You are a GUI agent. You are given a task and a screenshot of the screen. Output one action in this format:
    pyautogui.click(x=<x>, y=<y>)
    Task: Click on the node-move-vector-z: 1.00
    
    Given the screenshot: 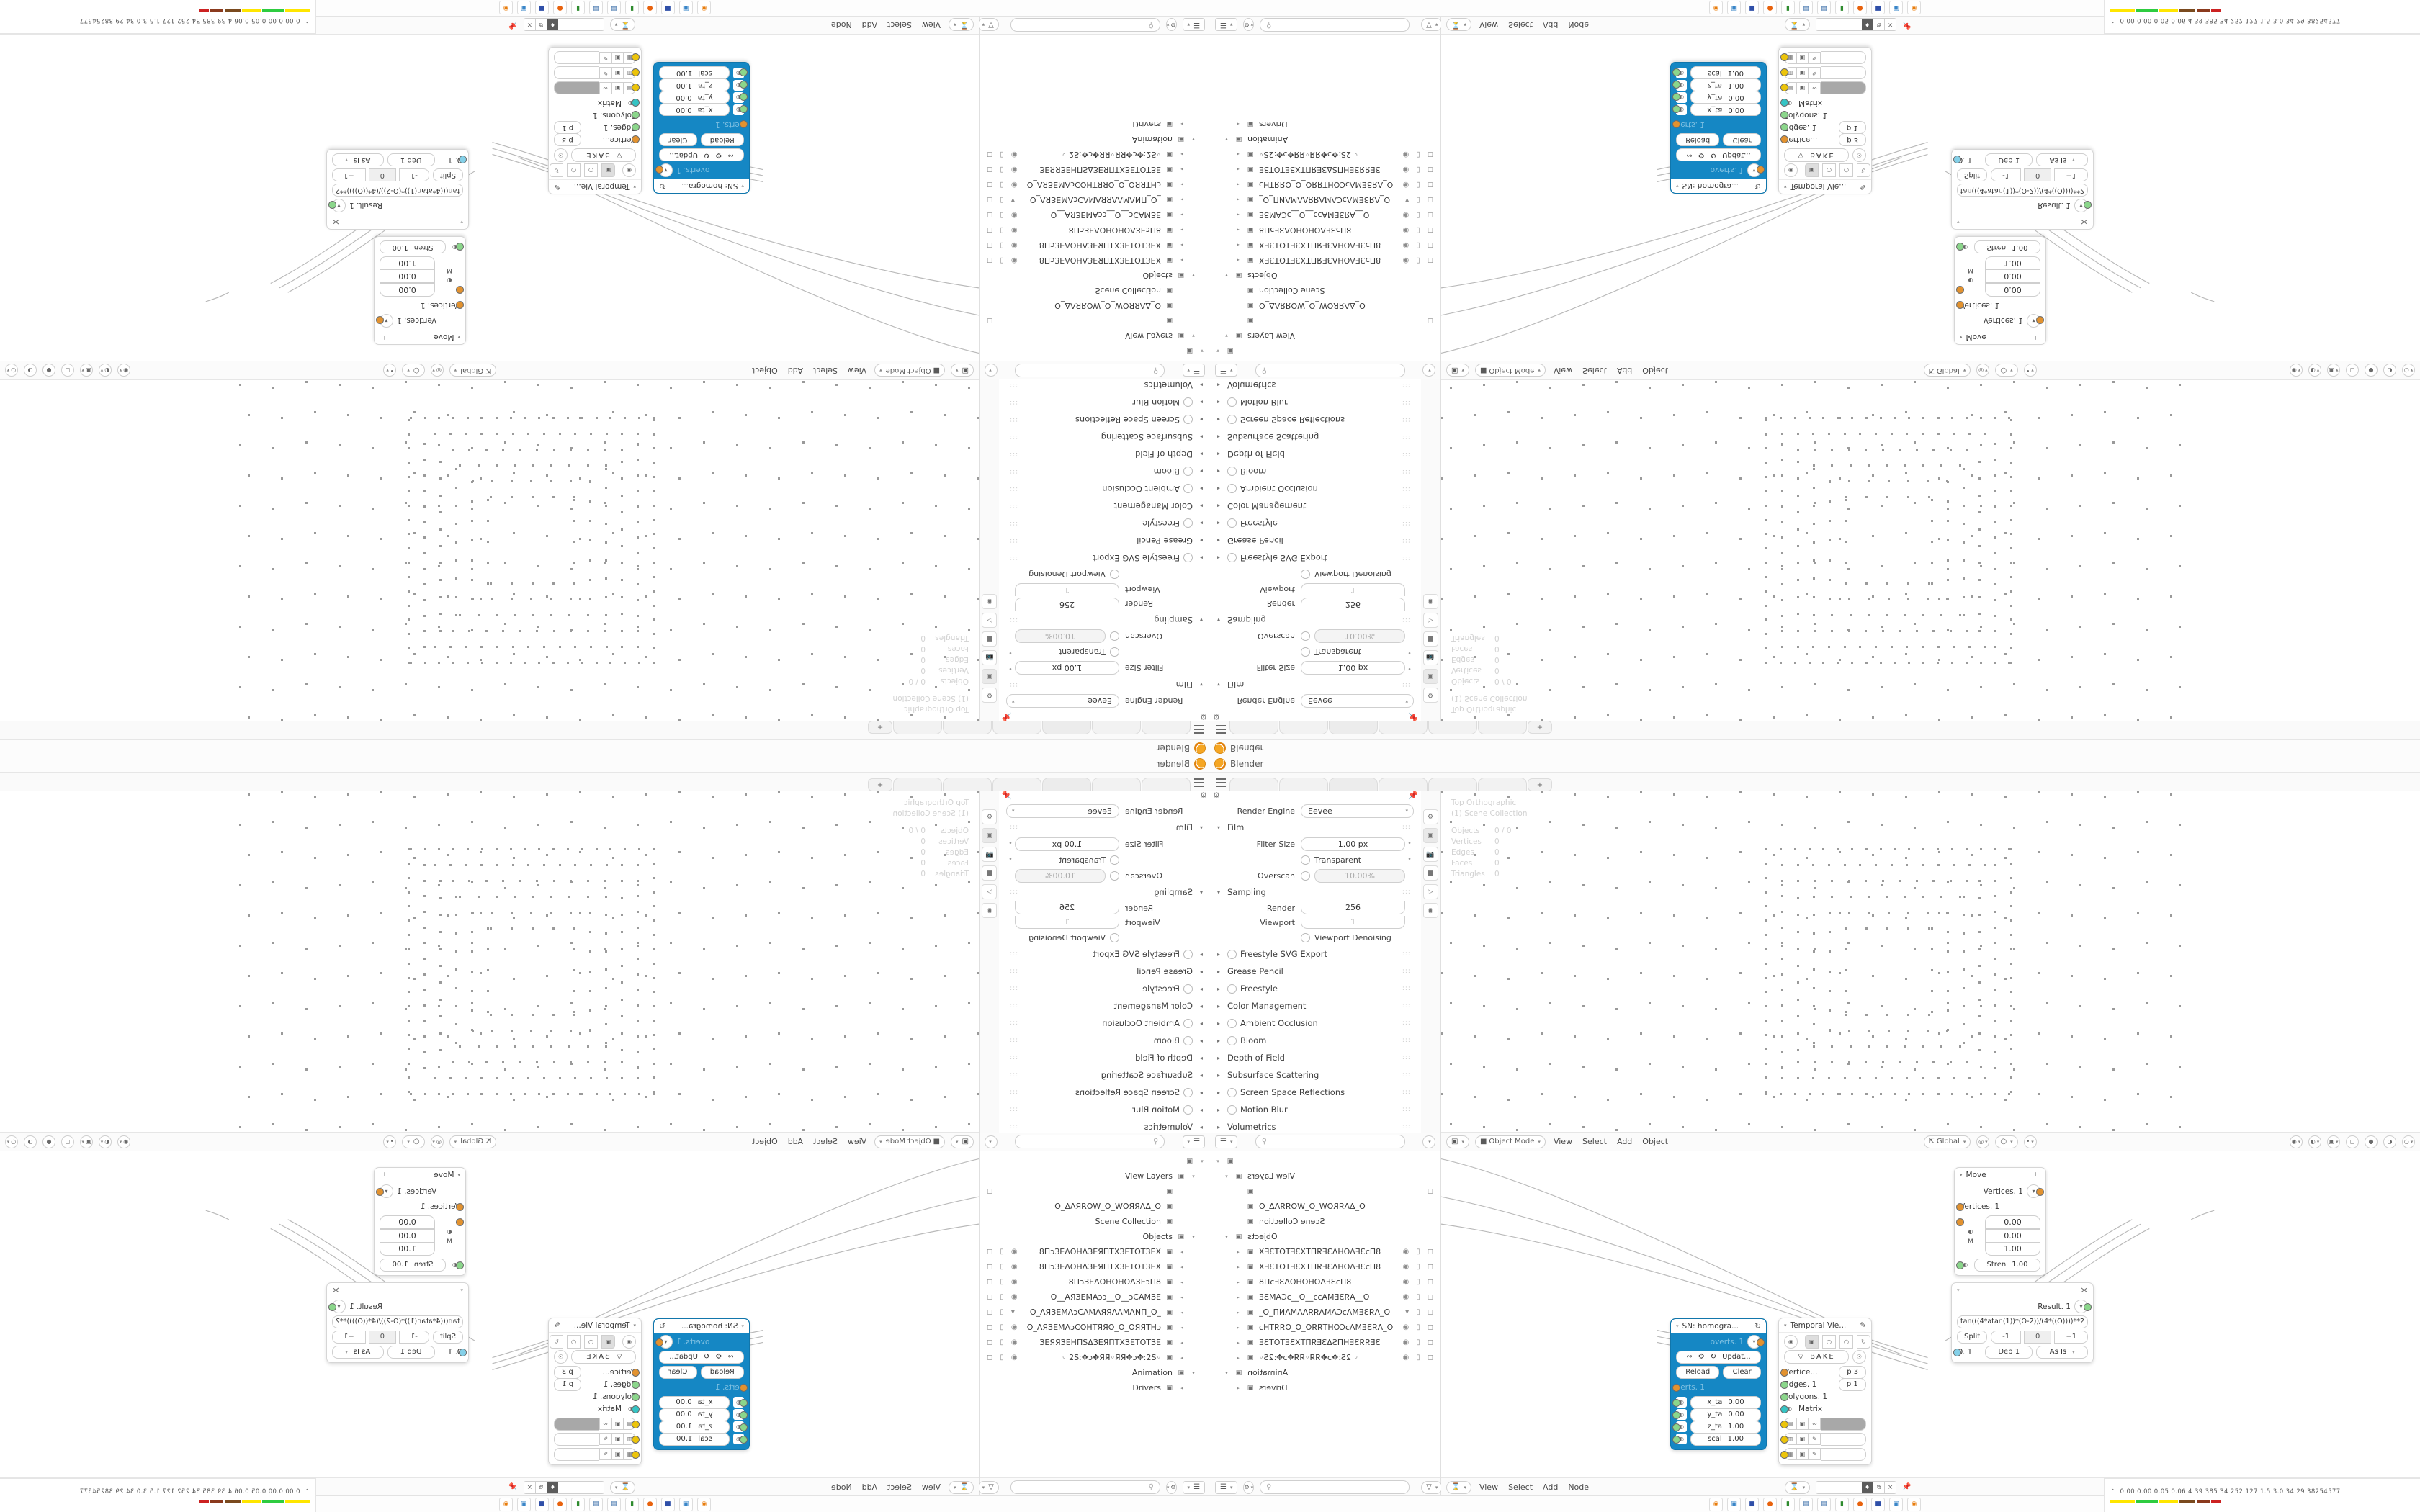 What is the action you would take?
    pyautogui.click(x=2012, y=1249)
    